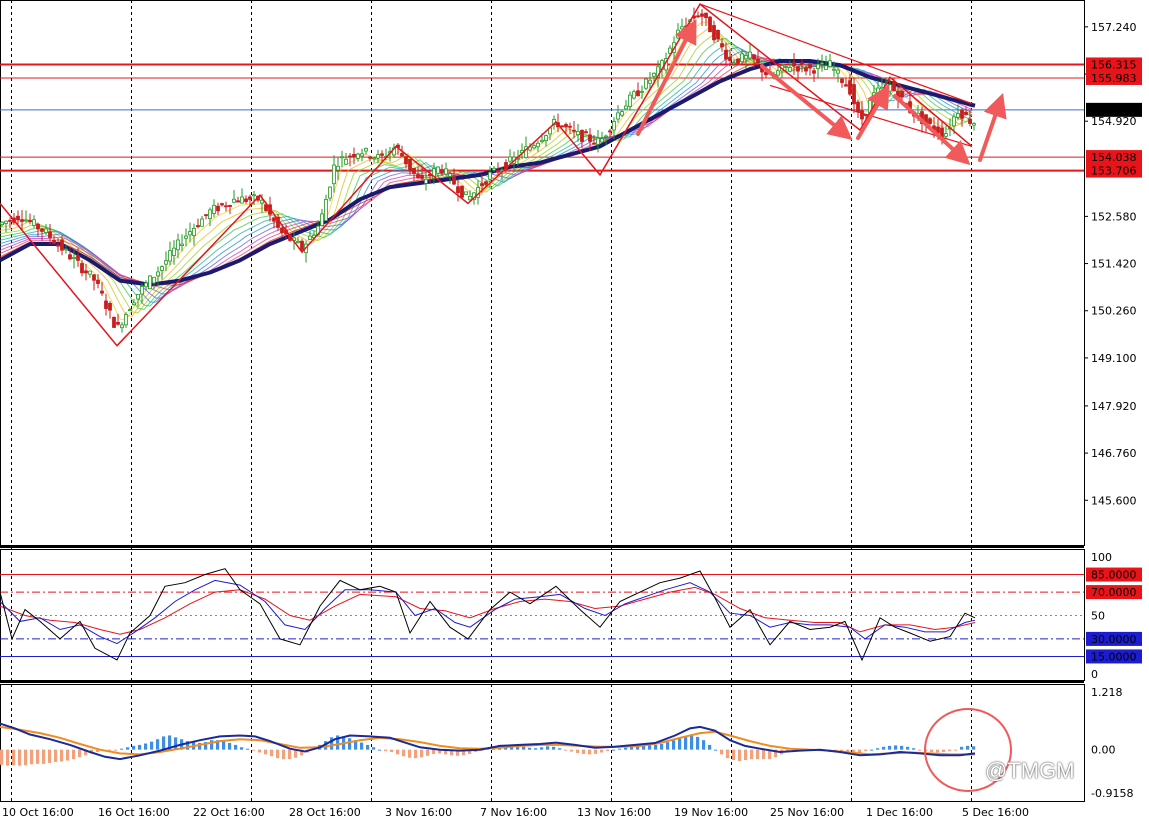  I want to click on price-label-box, so click(1114, 64).